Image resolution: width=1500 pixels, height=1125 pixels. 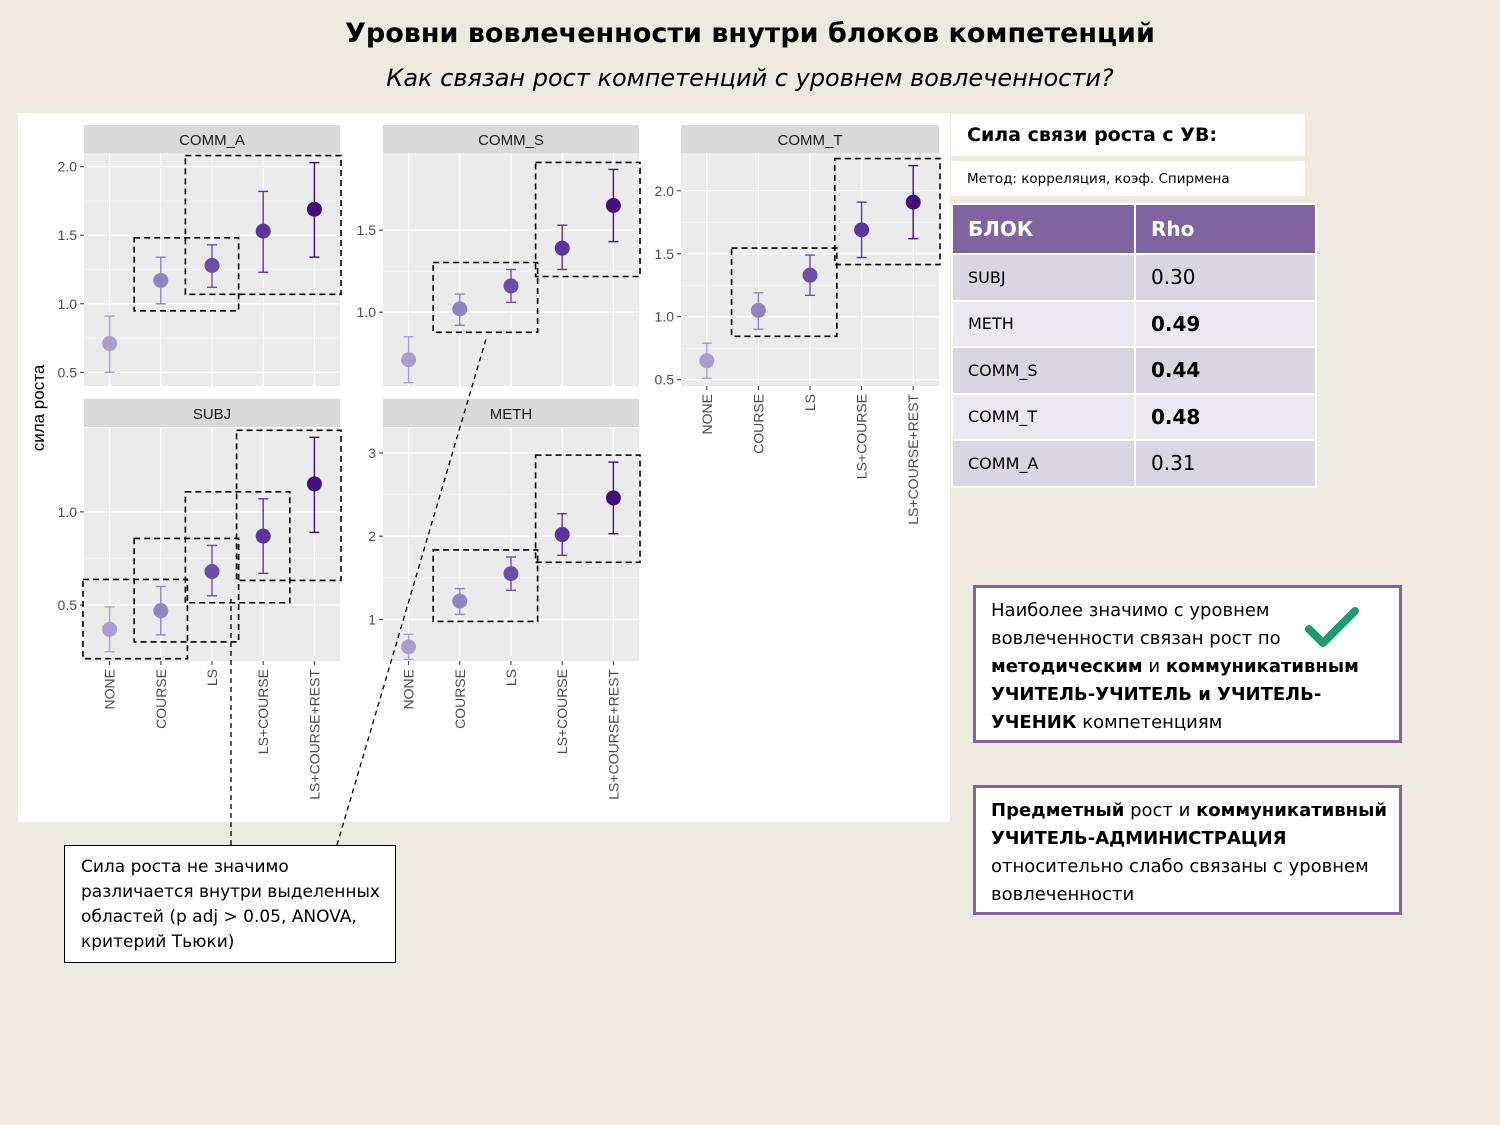 I want to click on rho-block-cell: COMM_A, so click(x=1043, y=463).